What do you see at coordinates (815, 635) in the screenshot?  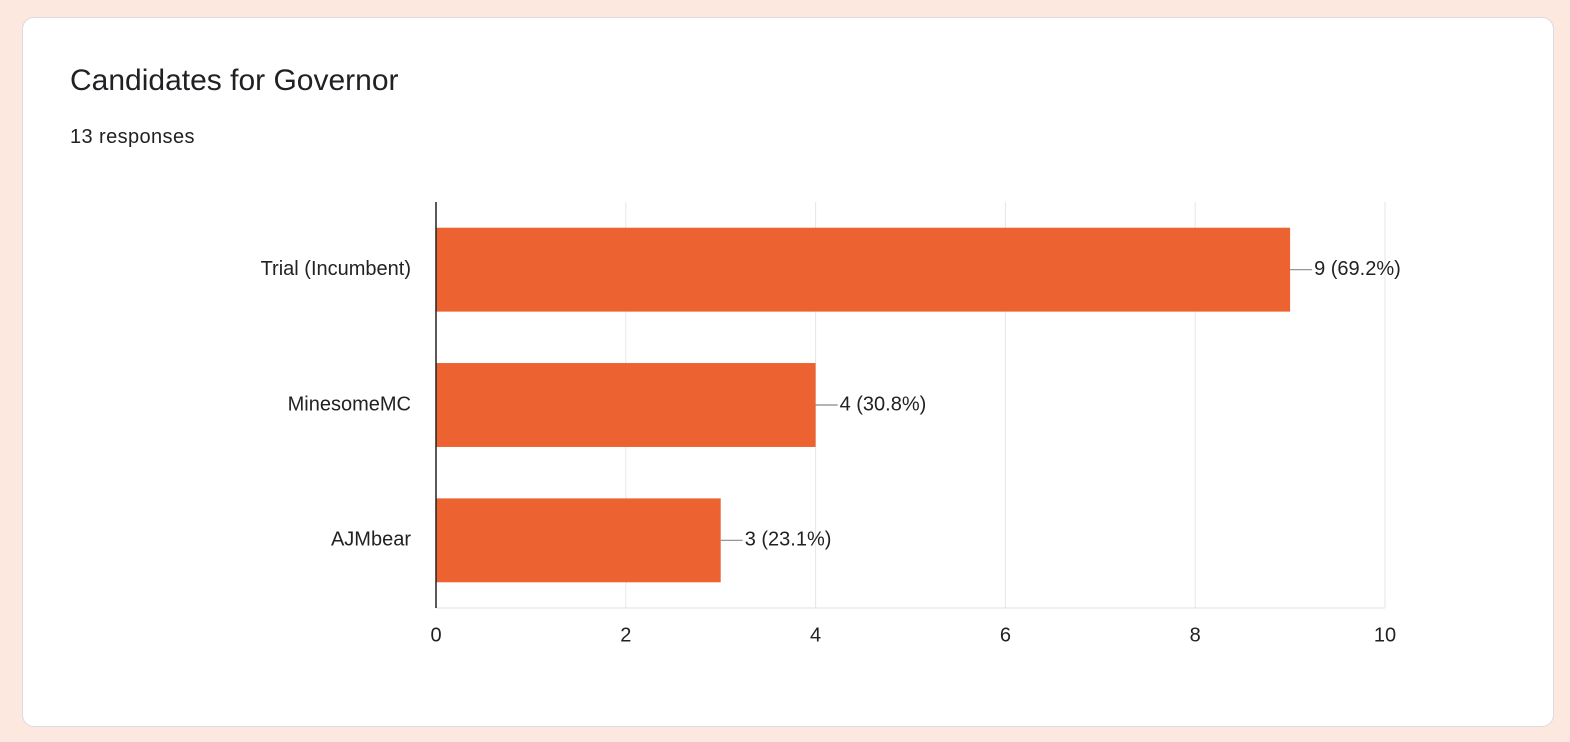 I see `x-tick-label: 4` at bounding box center [815, 635].